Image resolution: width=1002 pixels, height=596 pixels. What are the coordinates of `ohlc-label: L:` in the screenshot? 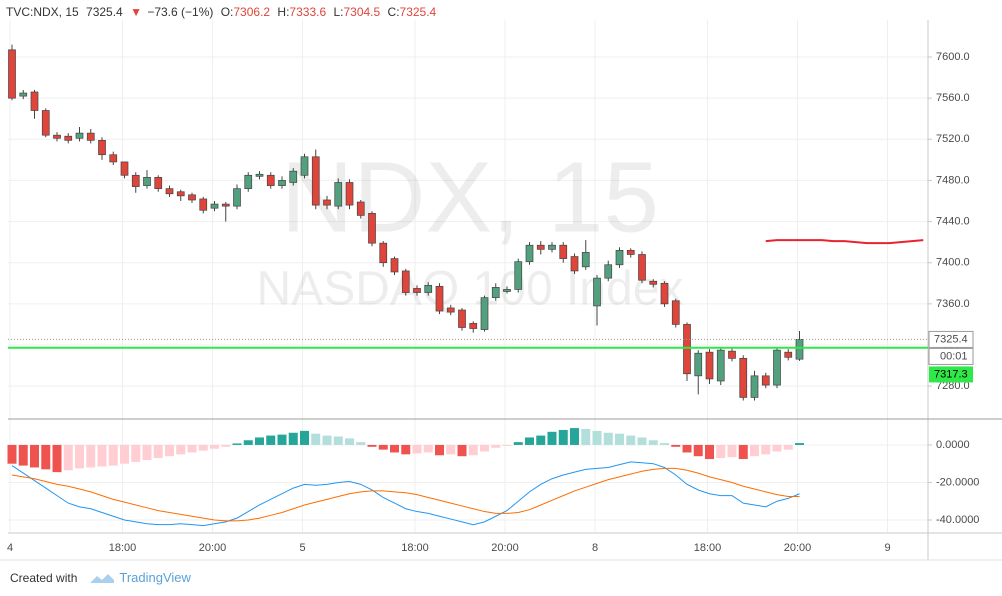 It's located at (338, 12).